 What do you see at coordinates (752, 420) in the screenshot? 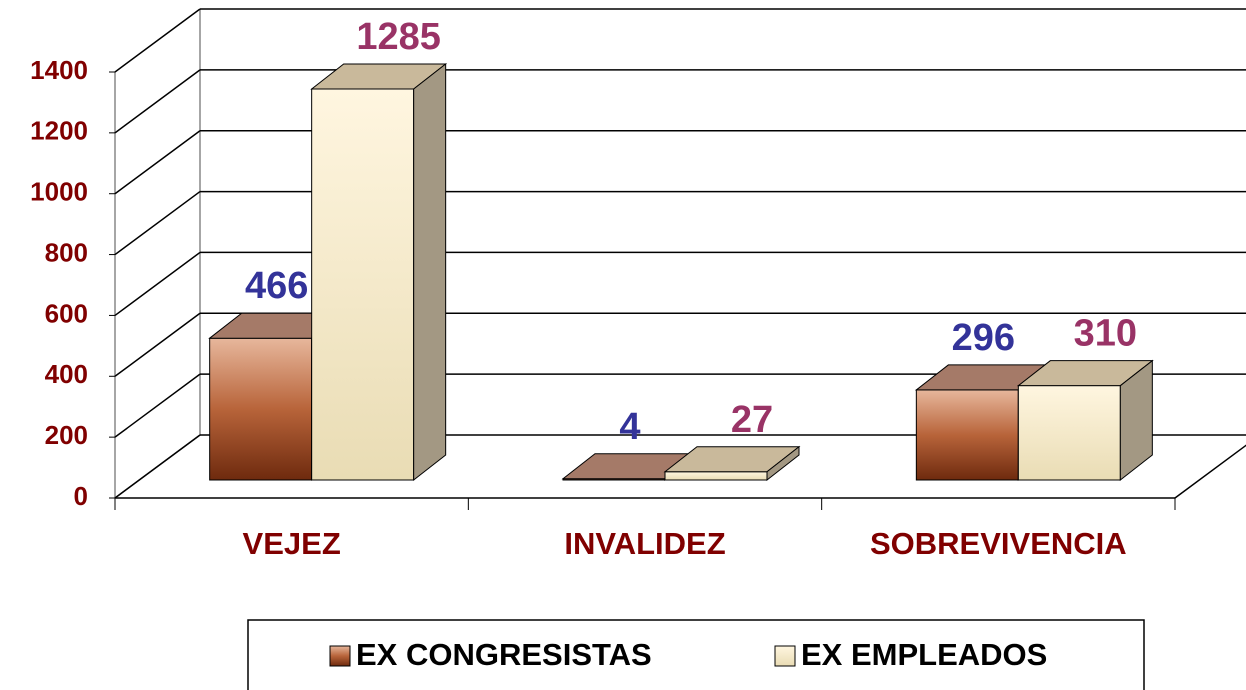
I see `data-label: 27` at bounding box center [752, 420].